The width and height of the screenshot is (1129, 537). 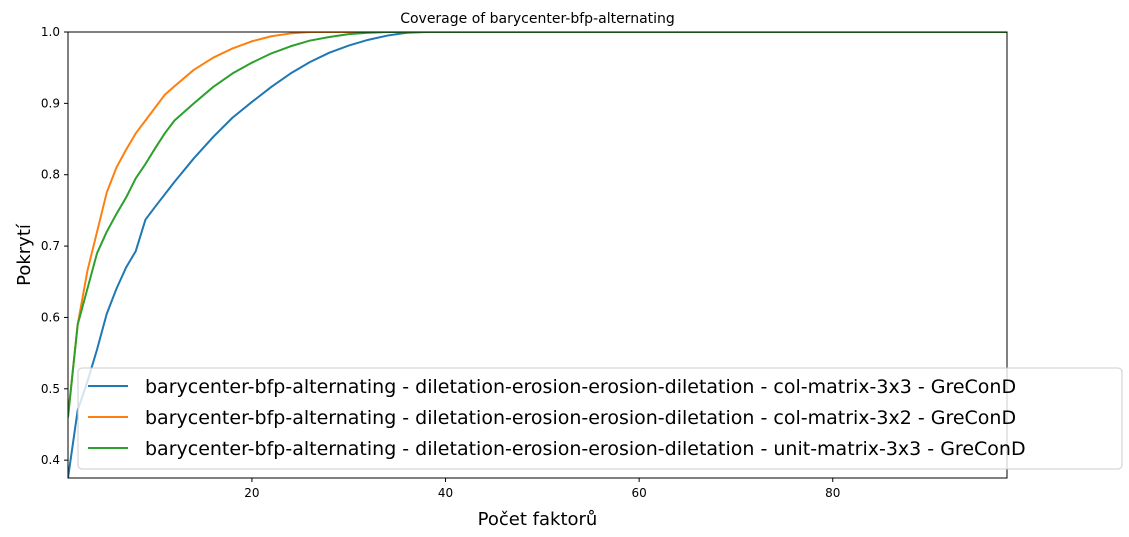 What do you see at coordinates (639, 493) in the screenshot?
I see `x-tick-label: 60` at bounding box center [639, 493].